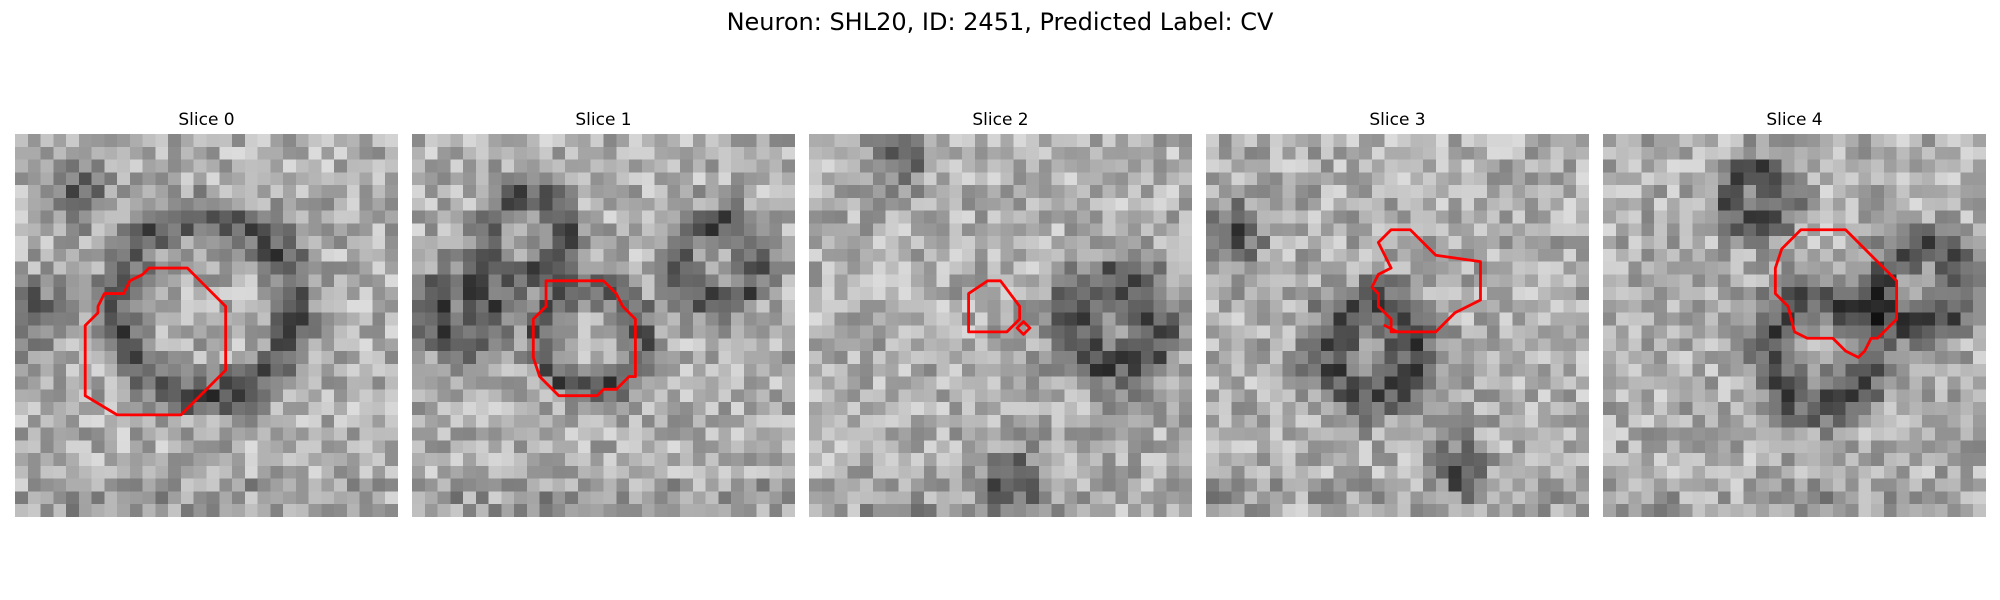 This screenshot has width=2000, height=600. Describe the element at coordinates (1794, 120) in the screenshot. I see `slice-title: Slice 4` at that location.